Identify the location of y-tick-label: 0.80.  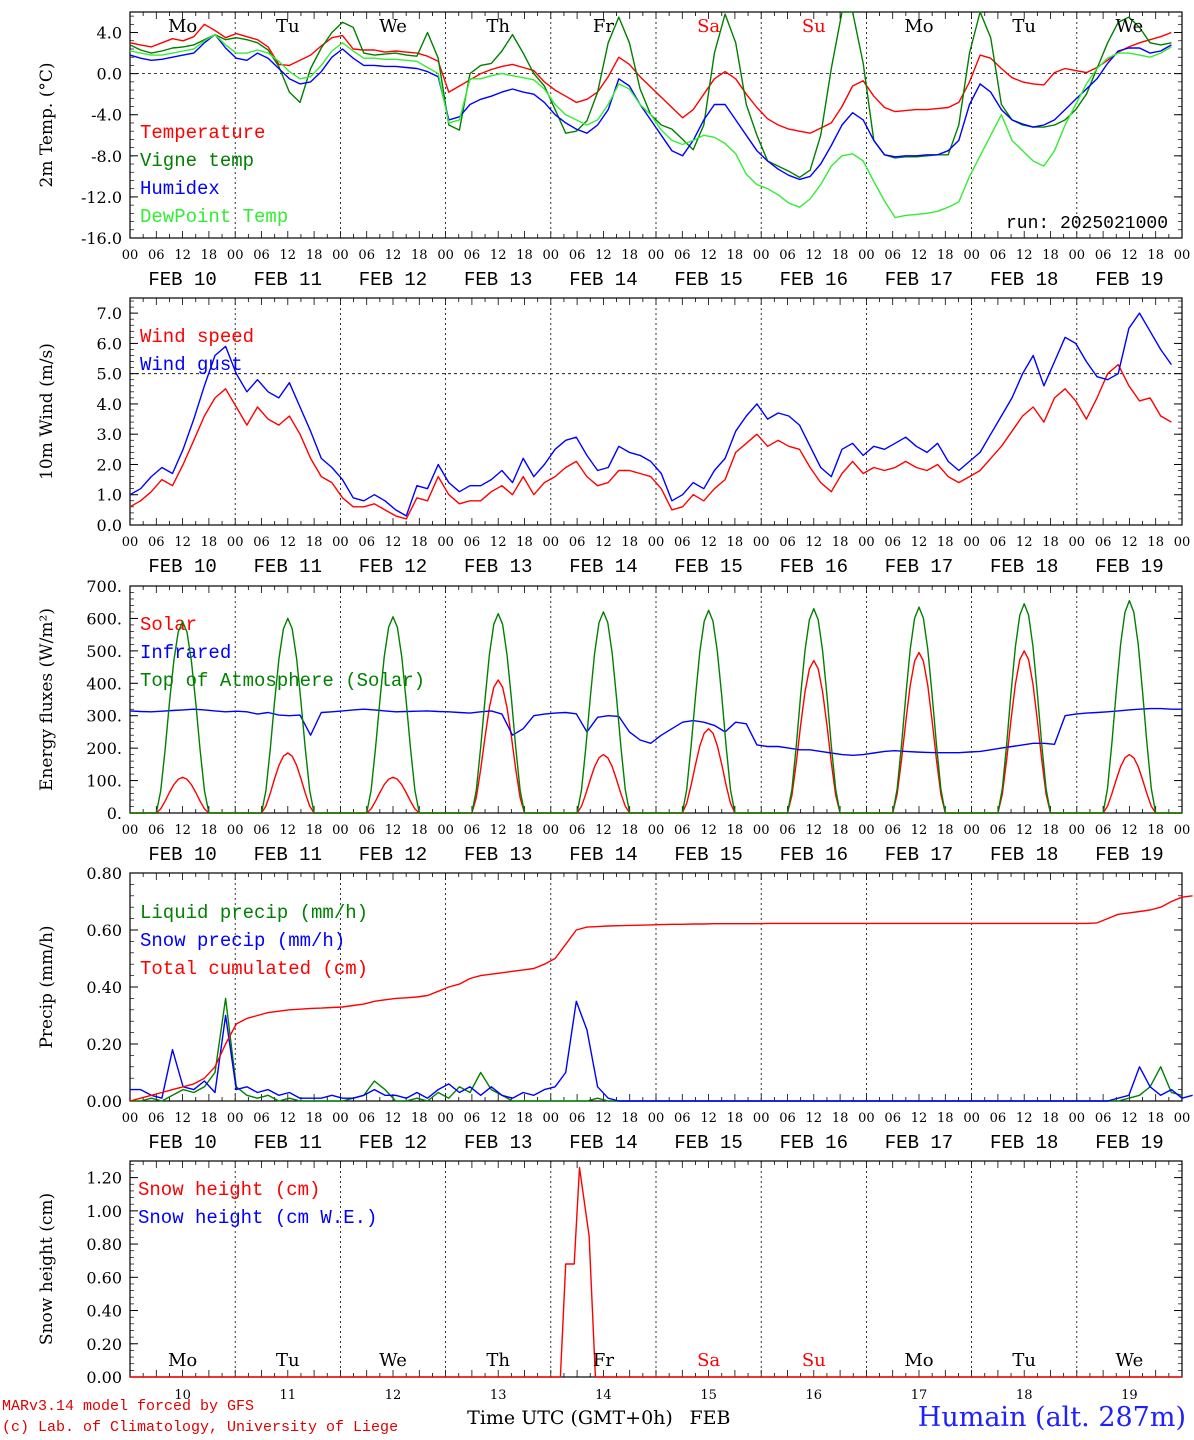
(104, 1244).